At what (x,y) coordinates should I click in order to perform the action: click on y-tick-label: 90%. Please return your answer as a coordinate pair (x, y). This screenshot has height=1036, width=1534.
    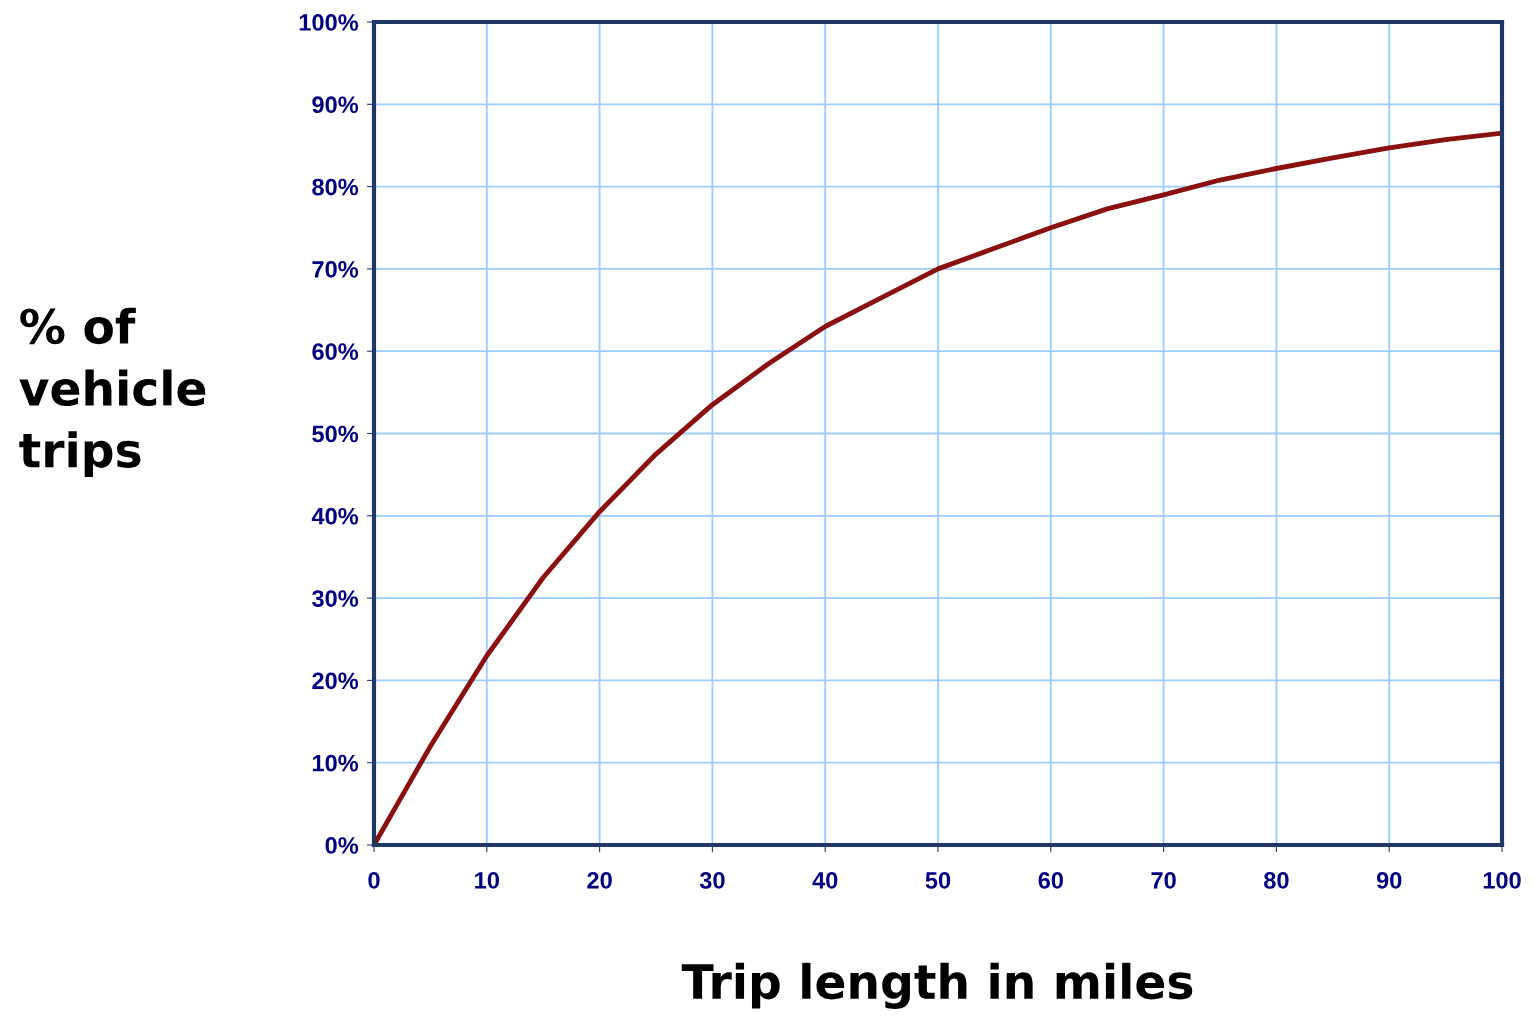
    Looking at the image, I should click on (335, 105).